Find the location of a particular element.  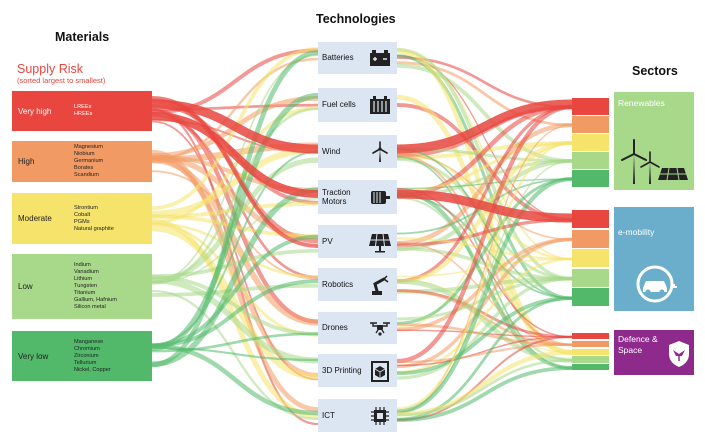

tech-fuel-cells: Fuel cells is located at coordinates (357, 105).